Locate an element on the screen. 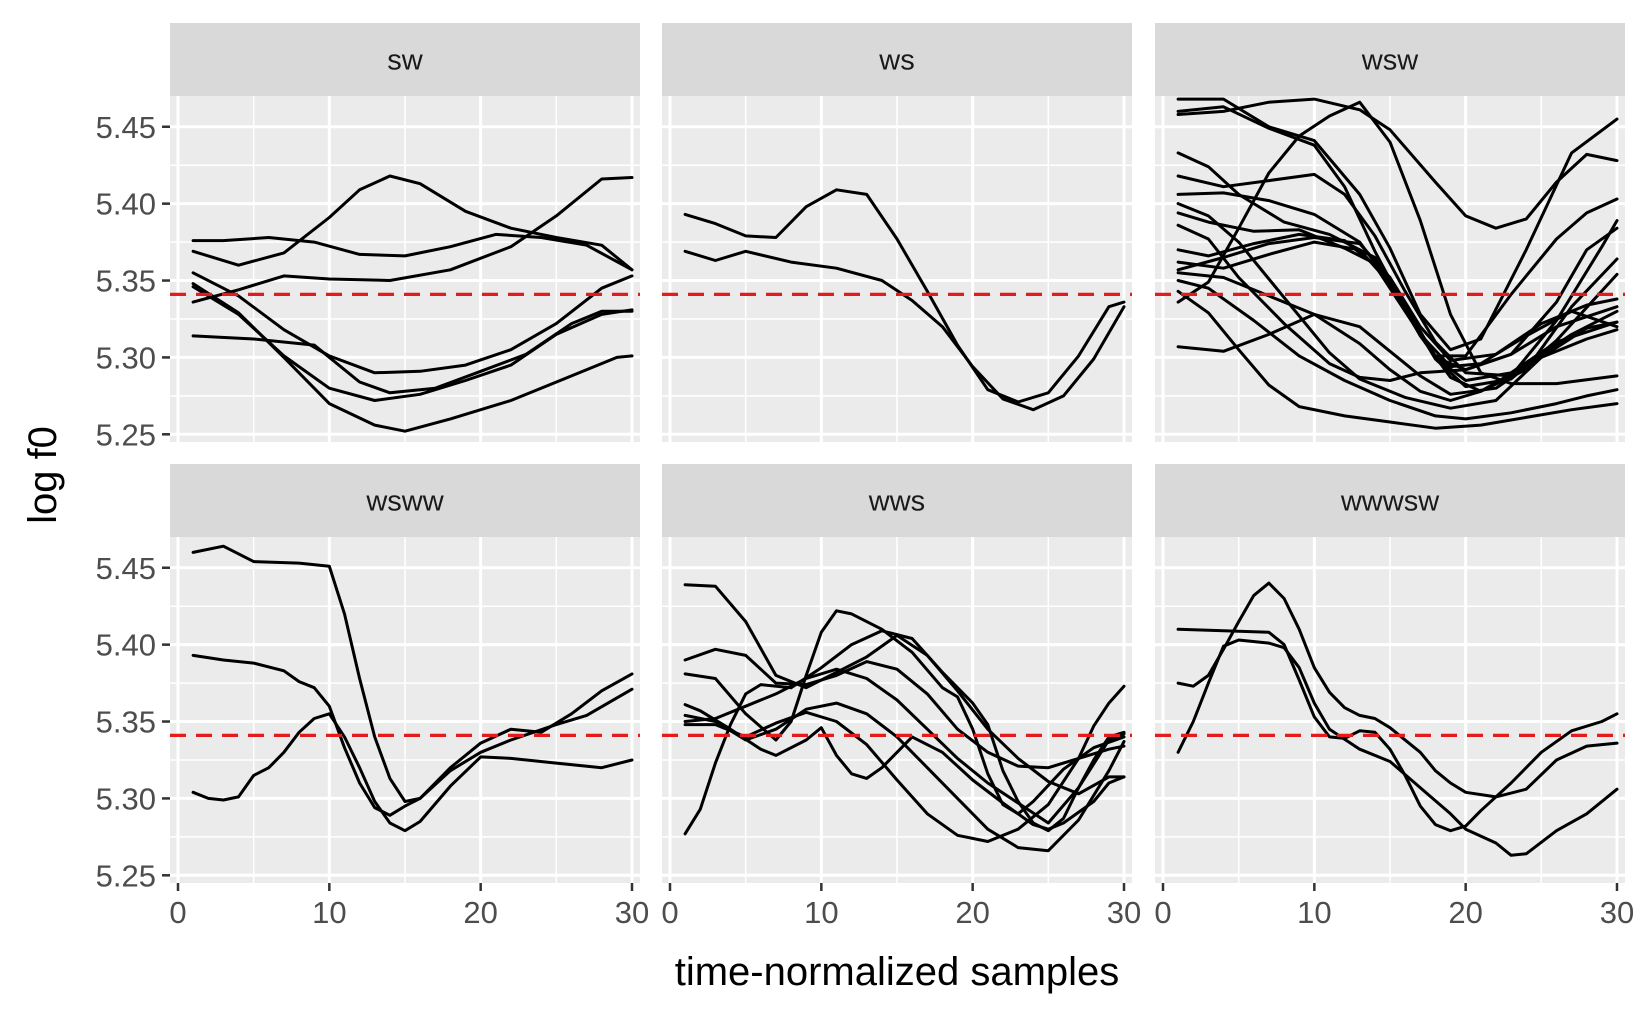 The height and width of the screenshot is (1015, 1642). facet-strip-label: wwwsw is located at coordinates (1390, 502).